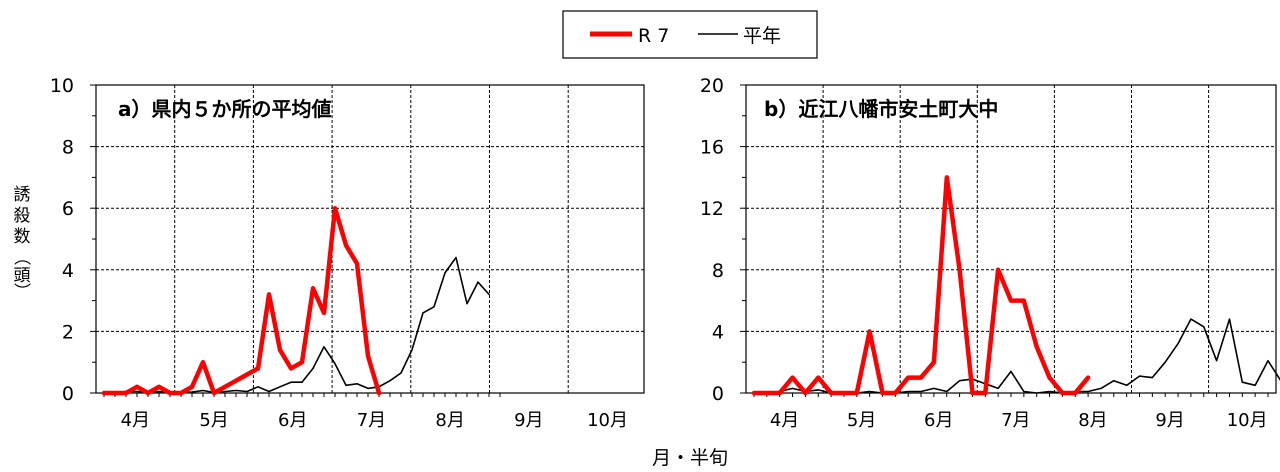 This screenshot has width=1280, height=472. Describe the element at coordinates (21, 291) in the screenshot. I see `y-axis-label-char: ）` at that location.